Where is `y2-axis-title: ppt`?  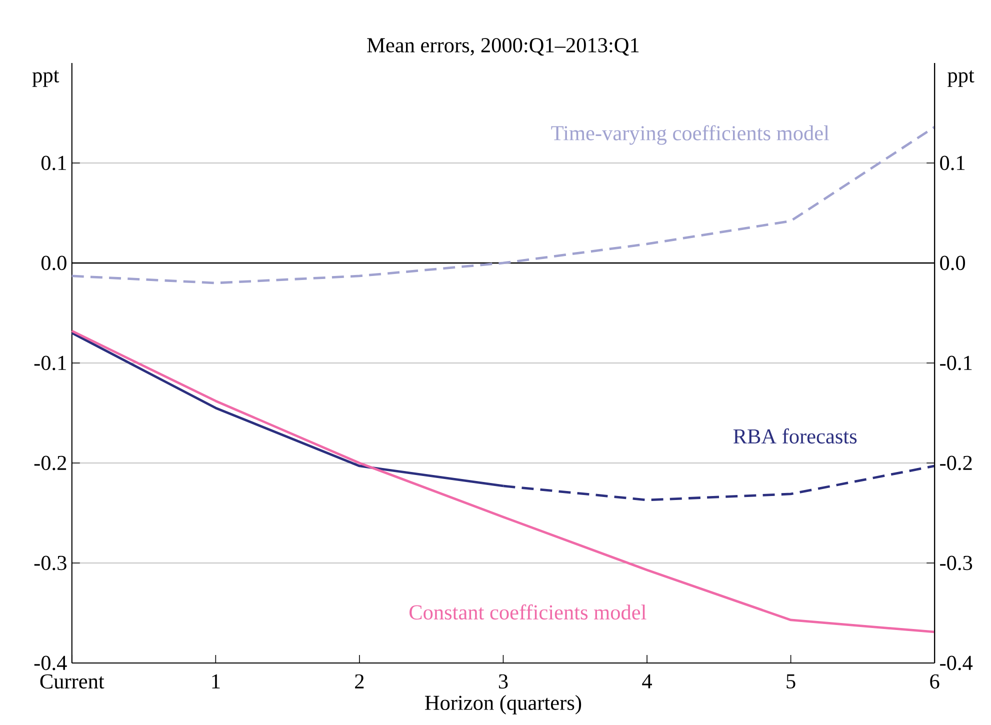 y2-axis-title: ppt is located at coordinates (961, 78).